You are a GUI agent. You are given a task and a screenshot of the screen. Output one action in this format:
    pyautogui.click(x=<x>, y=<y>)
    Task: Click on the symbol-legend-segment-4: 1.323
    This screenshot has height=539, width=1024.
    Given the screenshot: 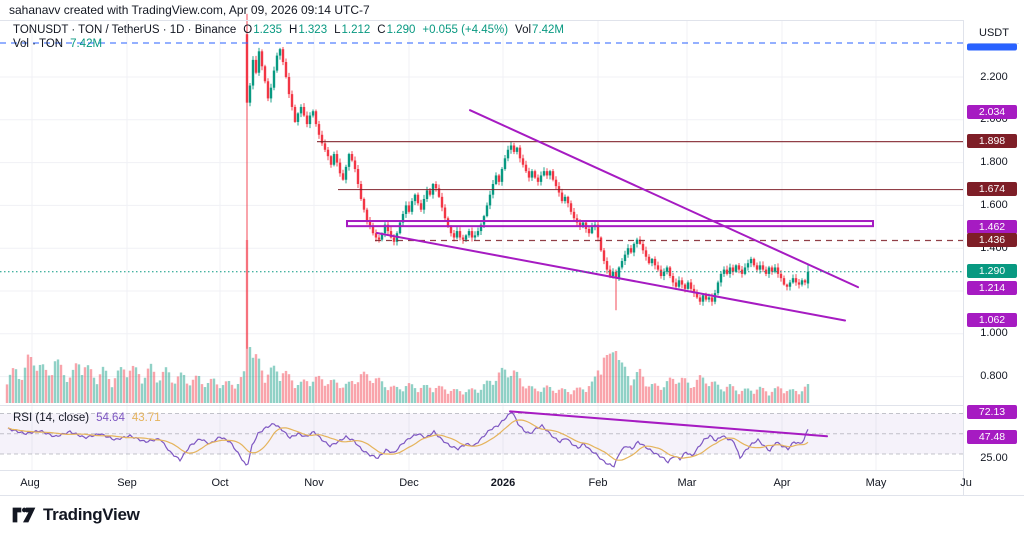 What is the action you would take?
    pyautogui.click(x=313, y=30)
    